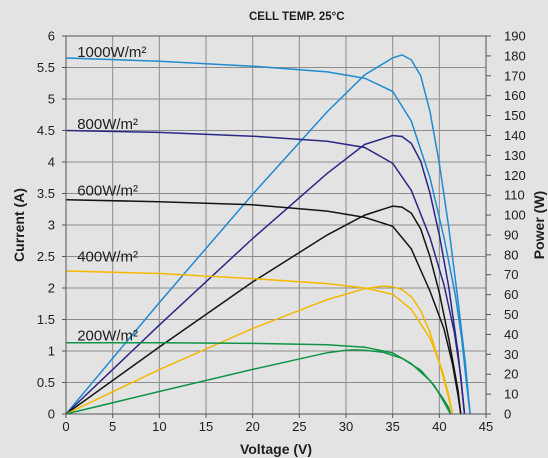 This screenshot has width=548, height=458. Describe the element at coordinates (51, 351) in the screenshot. I see `y-tick-label: 1` at that location.